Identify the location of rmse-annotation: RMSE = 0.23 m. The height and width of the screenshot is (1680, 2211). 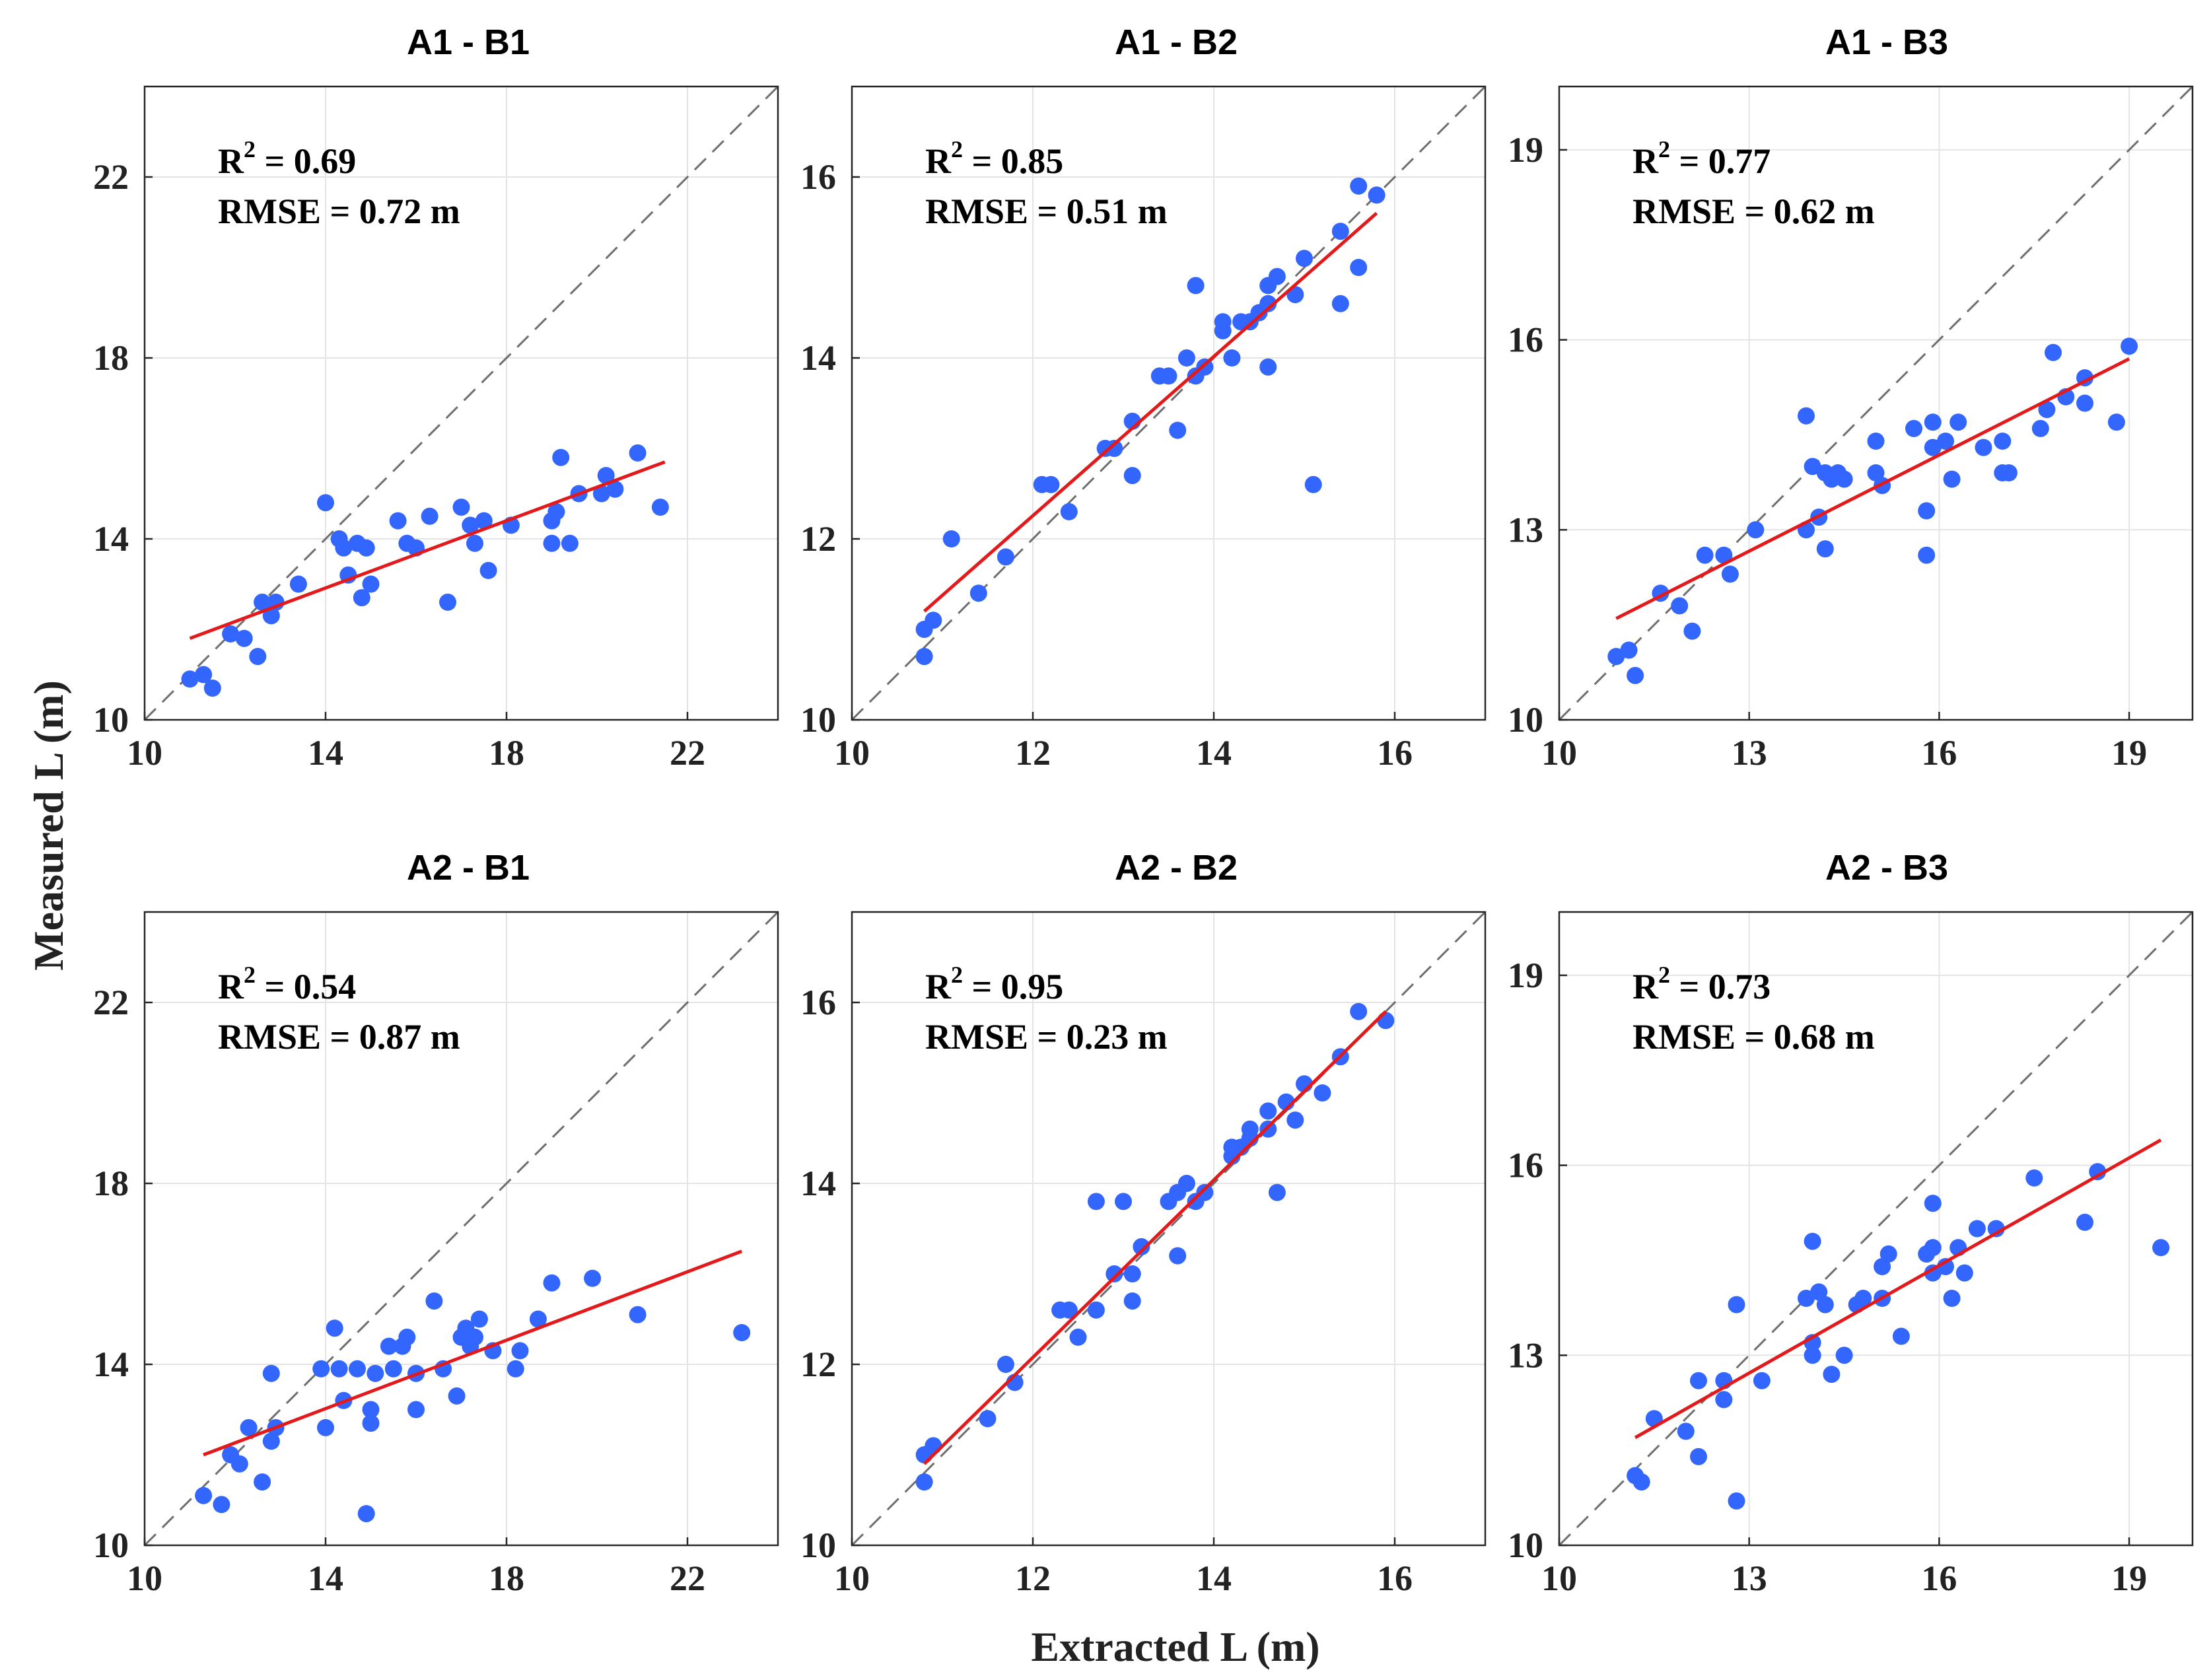
(1046, 1037).